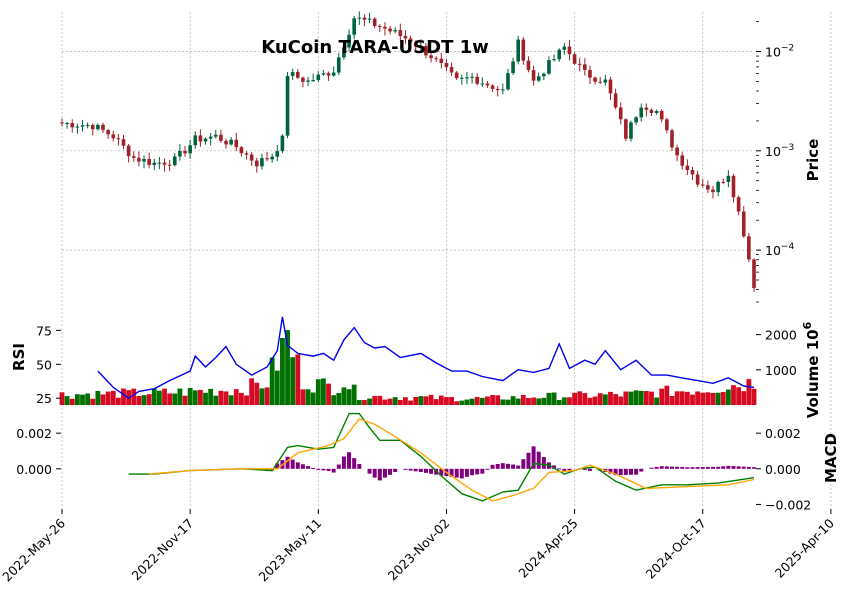 This screenshot has width=849, height=600. I want to click on macd-line, so click(441, 457).